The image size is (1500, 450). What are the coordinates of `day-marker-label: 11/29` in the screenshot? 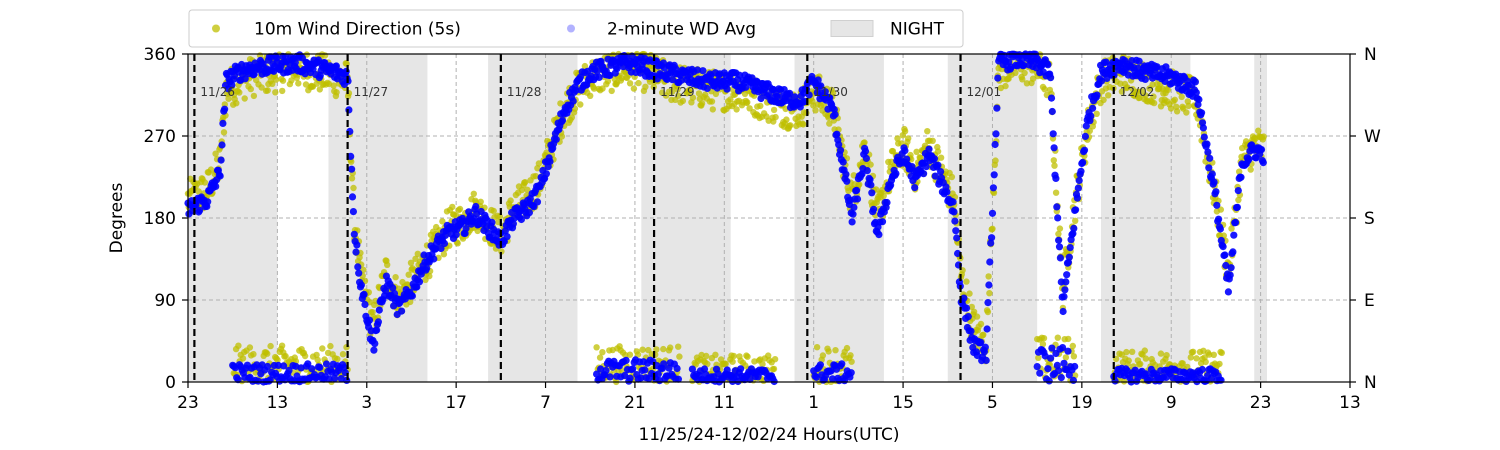 It's located at (677, 92).